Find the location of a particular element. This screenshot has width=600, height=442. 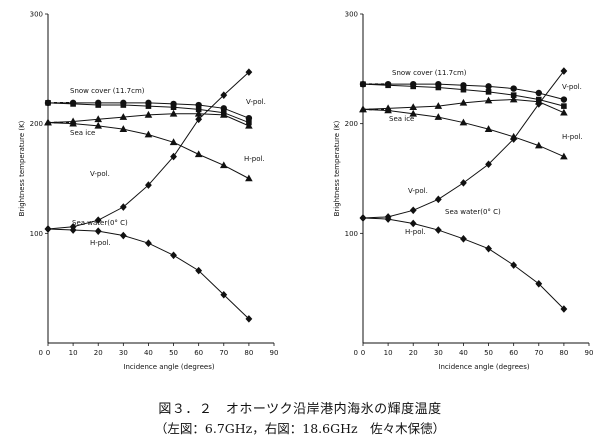

x-tick-label: 90 is located at coordinates (274, 353).